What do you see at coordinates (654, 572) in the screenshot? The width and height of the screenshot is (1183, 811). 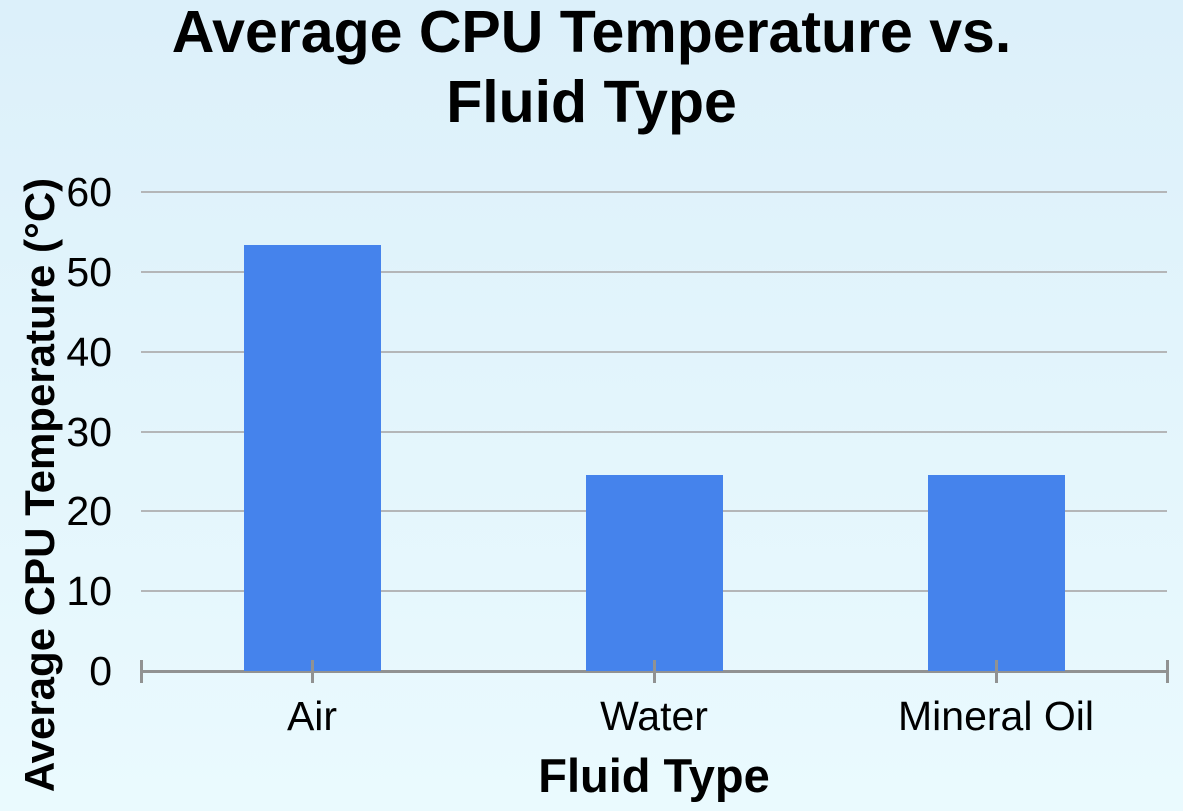 I see `bar-water` at bounding box center [654, 572].